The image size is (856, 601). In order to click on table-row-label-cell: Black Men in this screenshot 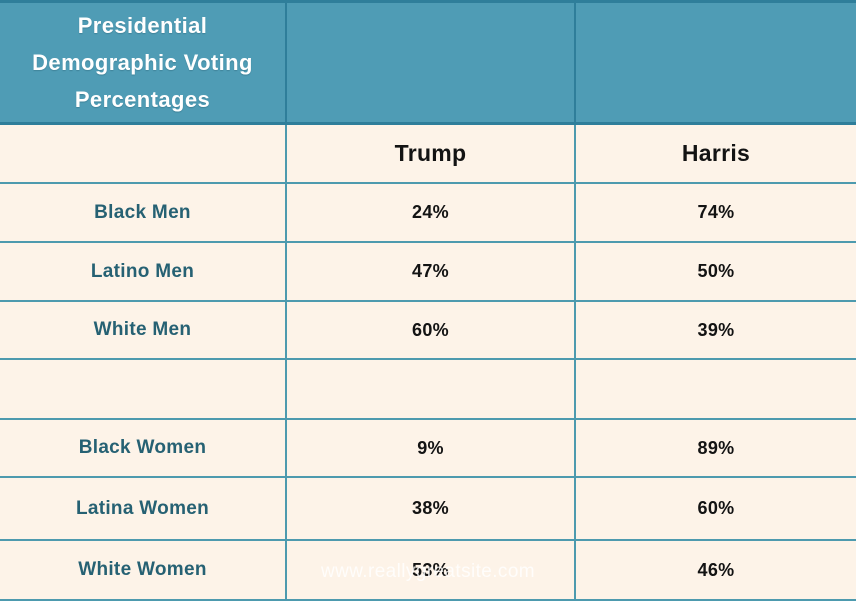, I will do `click(143, 213)`.